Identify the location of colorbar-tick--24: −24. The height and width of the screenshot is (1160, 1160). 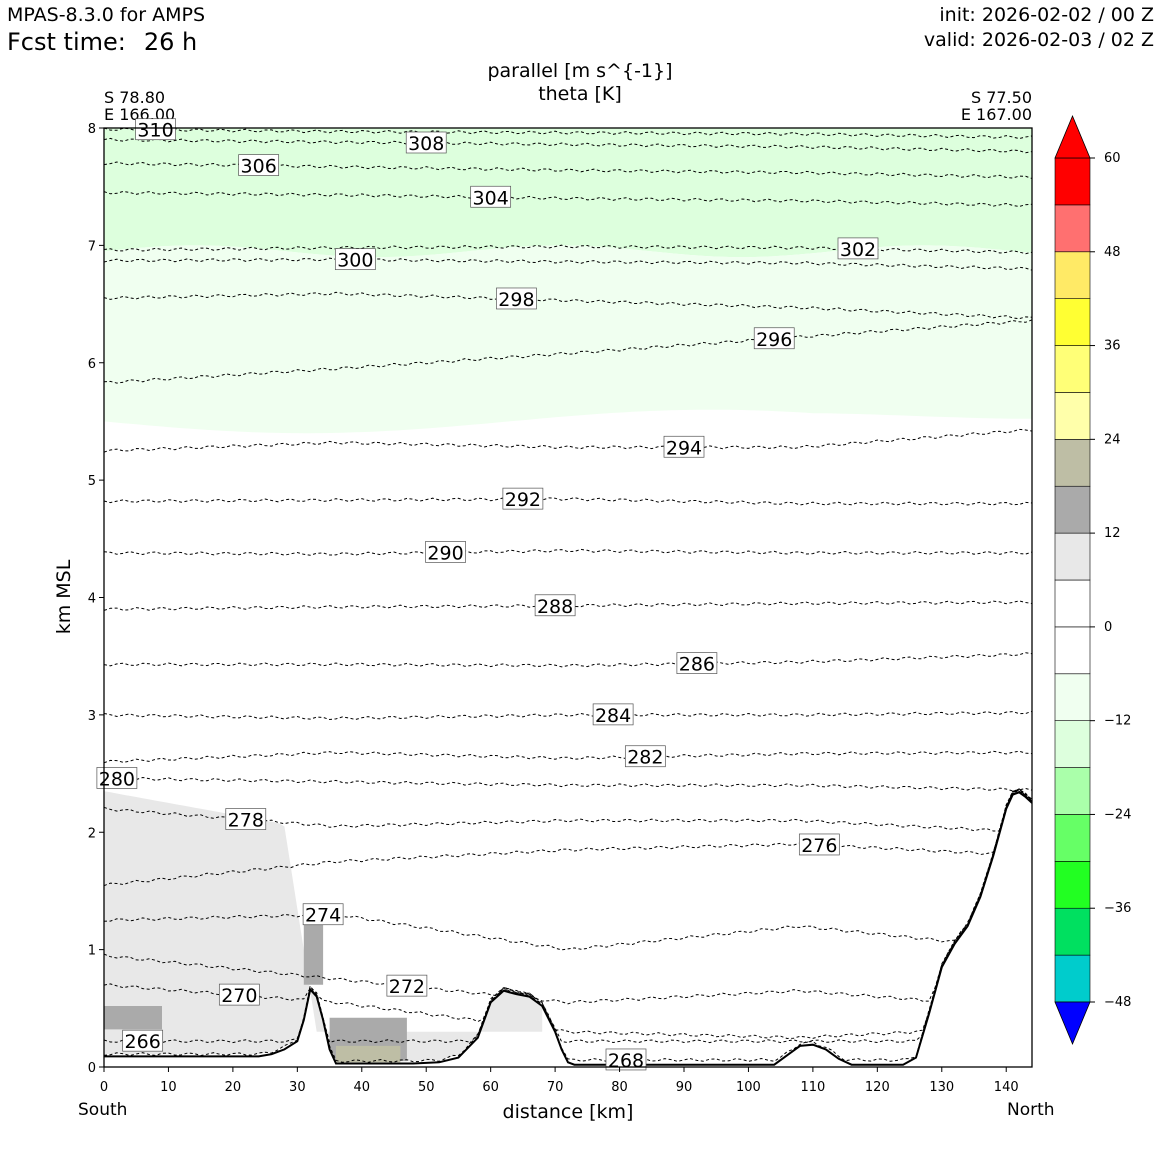
(1110, 814).